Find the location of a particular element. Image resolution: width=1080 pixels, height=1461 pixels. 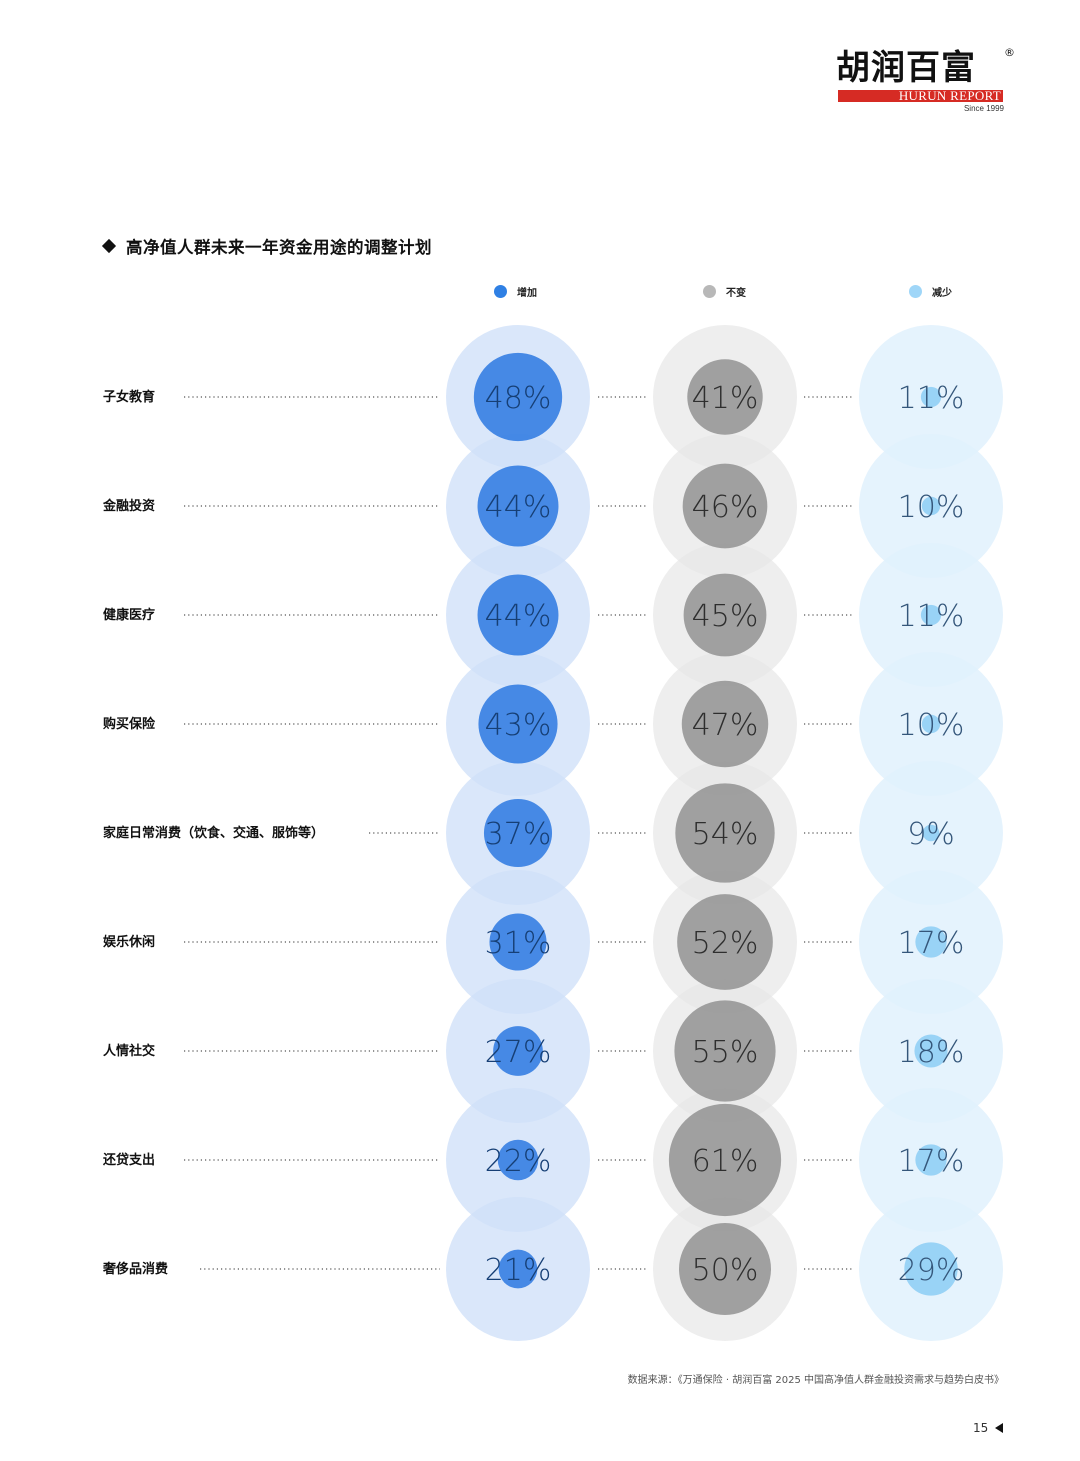

data-label: 47% is located at coordinates (725, 725).